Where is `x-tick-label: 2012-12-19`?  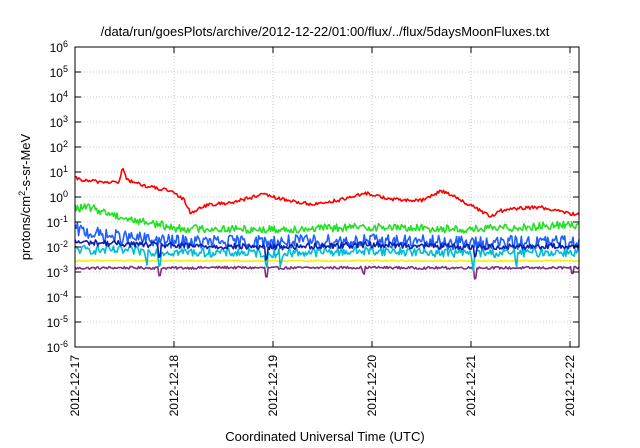
x-tick-label: 2012-12-19 is located at coordinates (273, 386).